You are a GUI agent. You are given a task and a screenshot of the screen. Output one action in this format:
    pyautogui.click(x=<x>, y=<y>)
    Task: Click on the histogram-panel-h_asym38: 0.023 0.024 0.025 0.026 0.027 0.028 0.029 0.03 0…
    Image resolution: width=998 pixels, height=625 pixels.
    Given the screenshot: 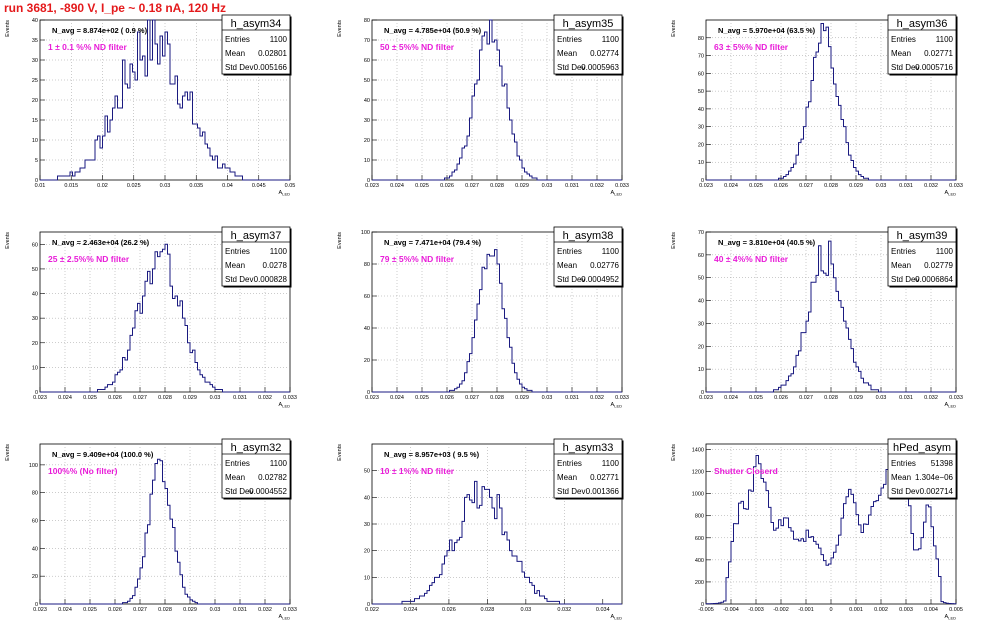 What is the action you would take?
    pyautogui.click(x=483, y=317)
    